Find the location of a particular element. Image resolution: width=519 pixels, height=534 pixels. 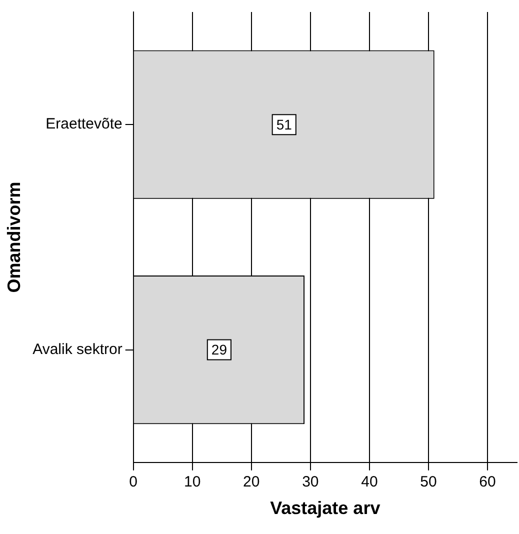

y-tick-label: Avalik sektror is located at coordinates (77, 349).